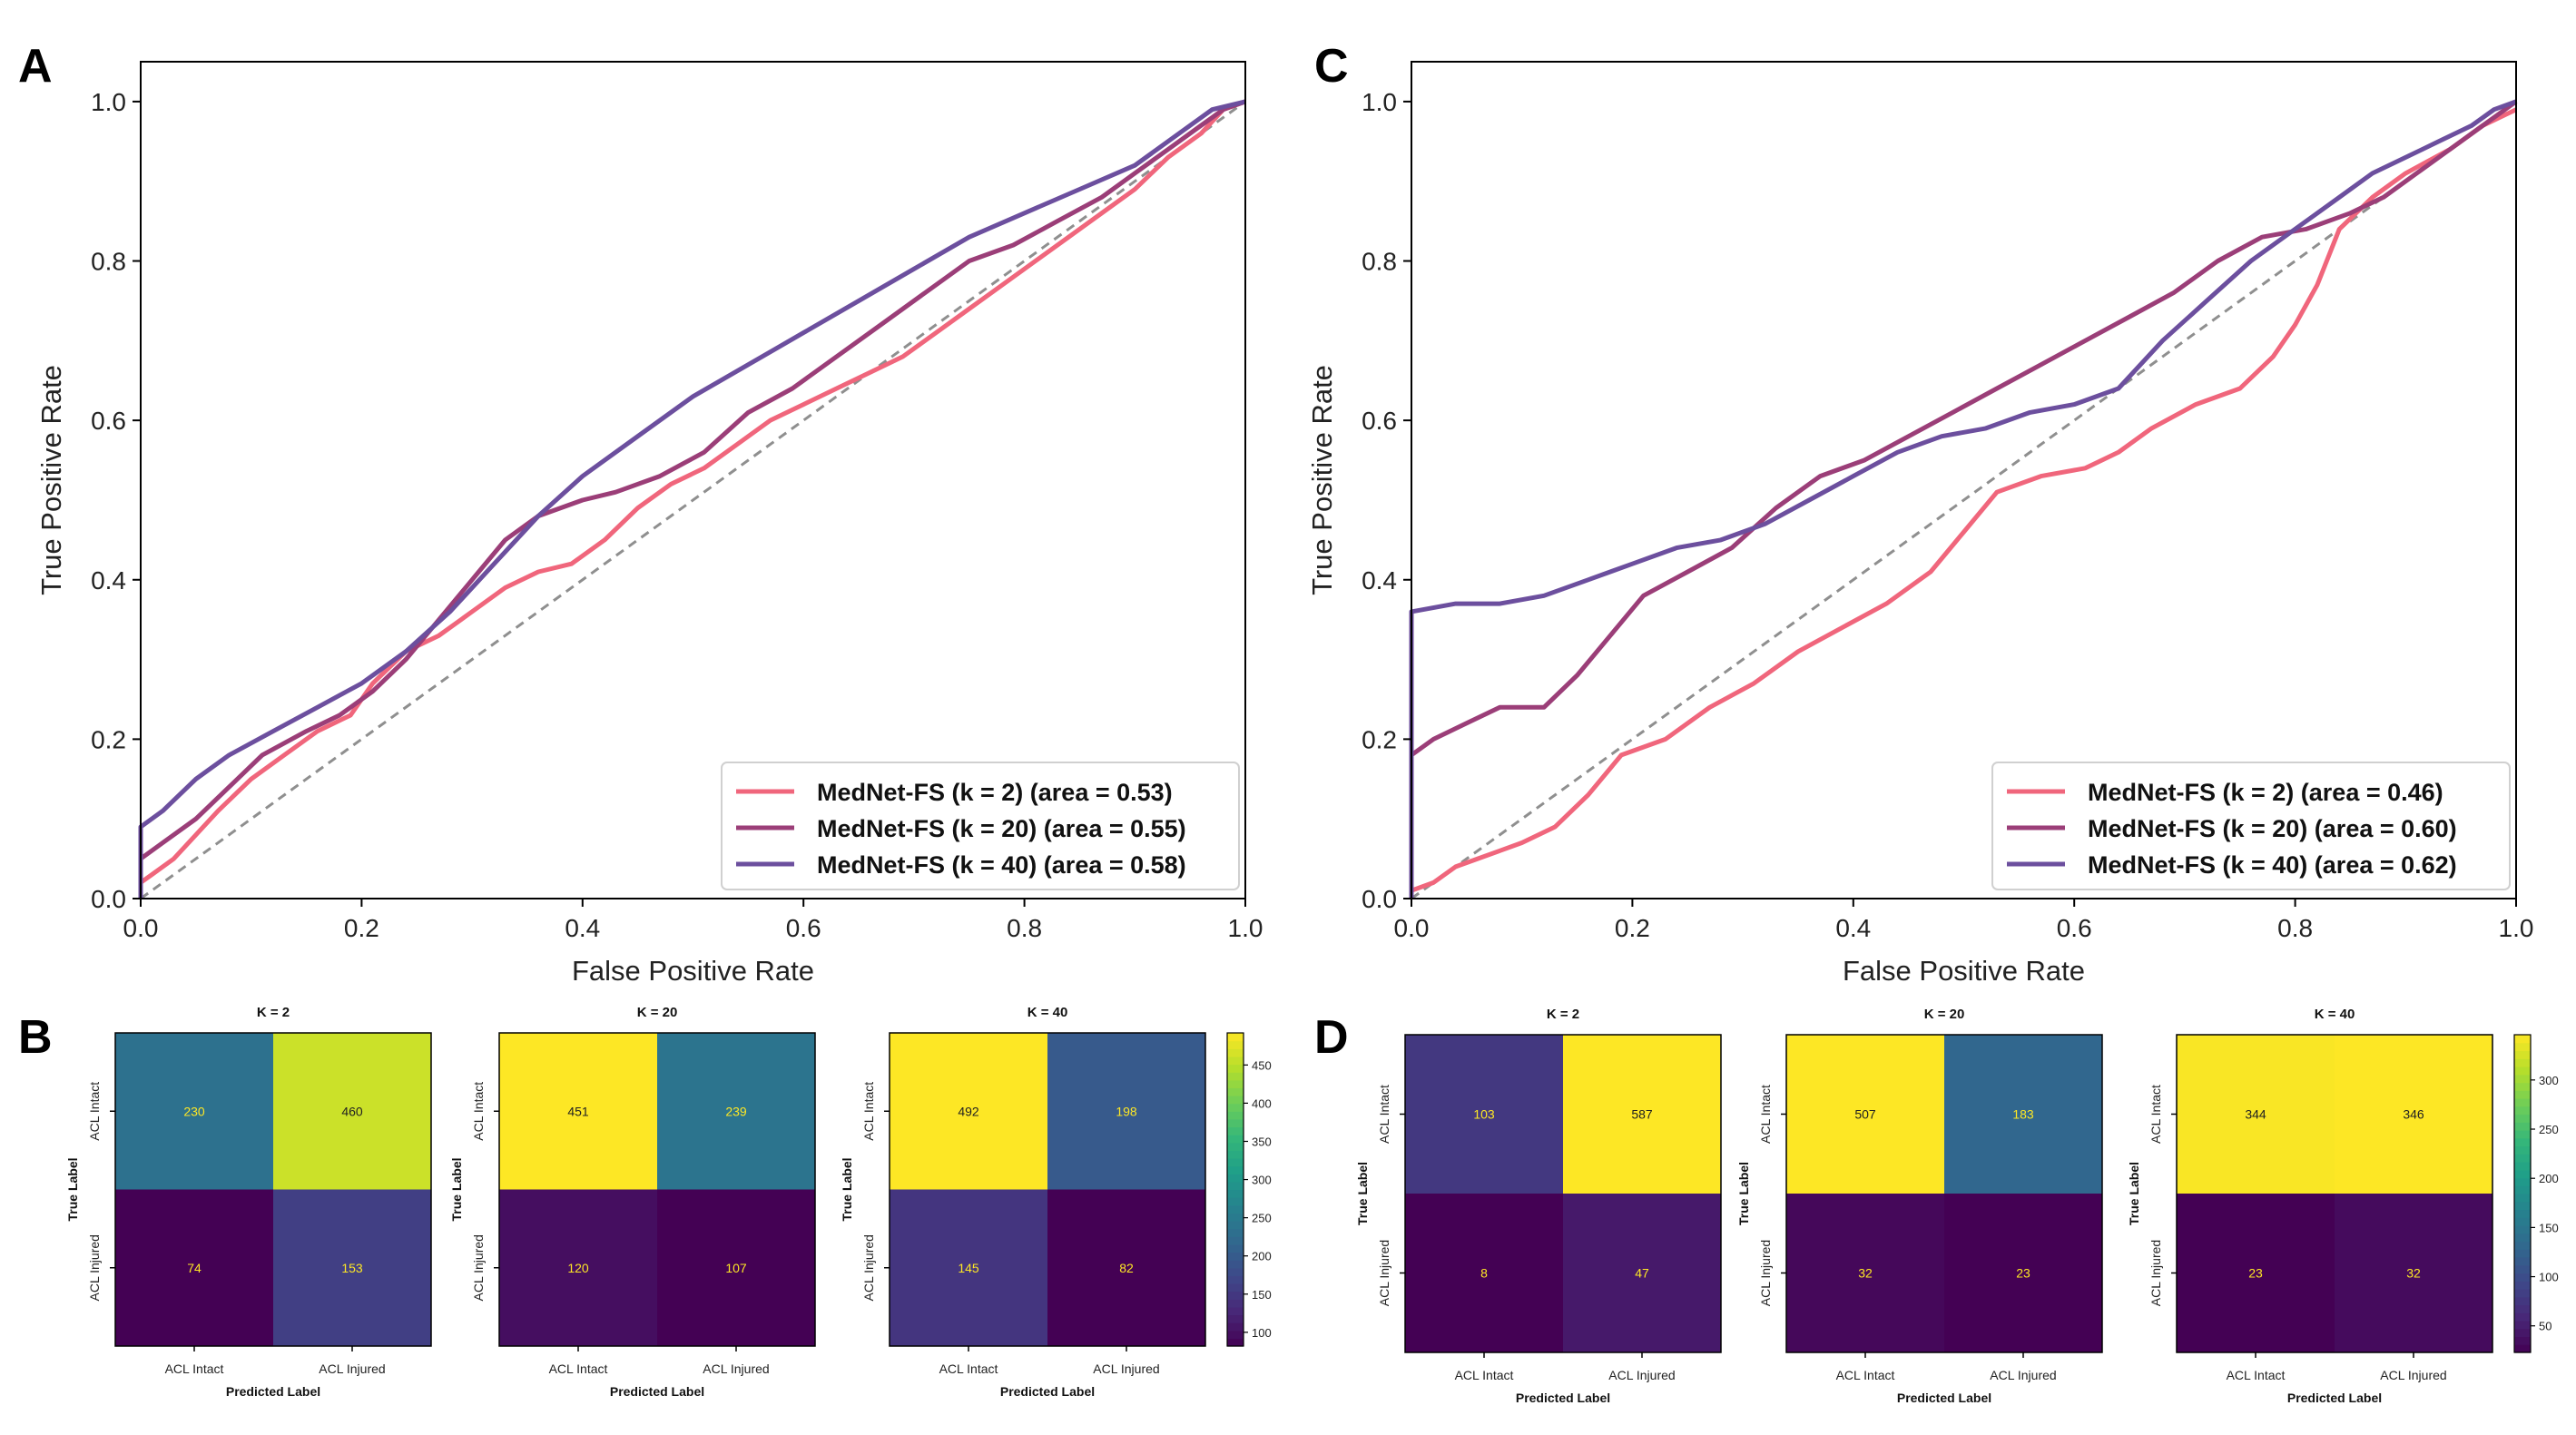 The image size is (2576, 1435). I want to click on matrix-title: K = 2, so click(1563, 1014).